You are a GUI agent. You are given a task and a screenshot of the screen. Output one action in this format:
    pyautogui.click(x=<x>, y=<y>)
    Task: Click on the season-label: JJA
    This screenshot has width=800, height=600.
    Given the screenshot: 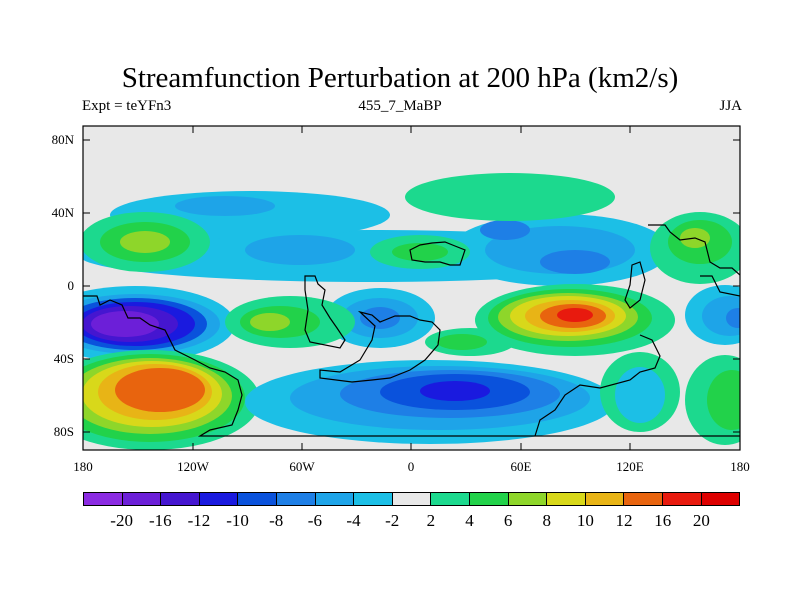 What is the action you would take?
    pyautogui.click(x=730, y=106)
    